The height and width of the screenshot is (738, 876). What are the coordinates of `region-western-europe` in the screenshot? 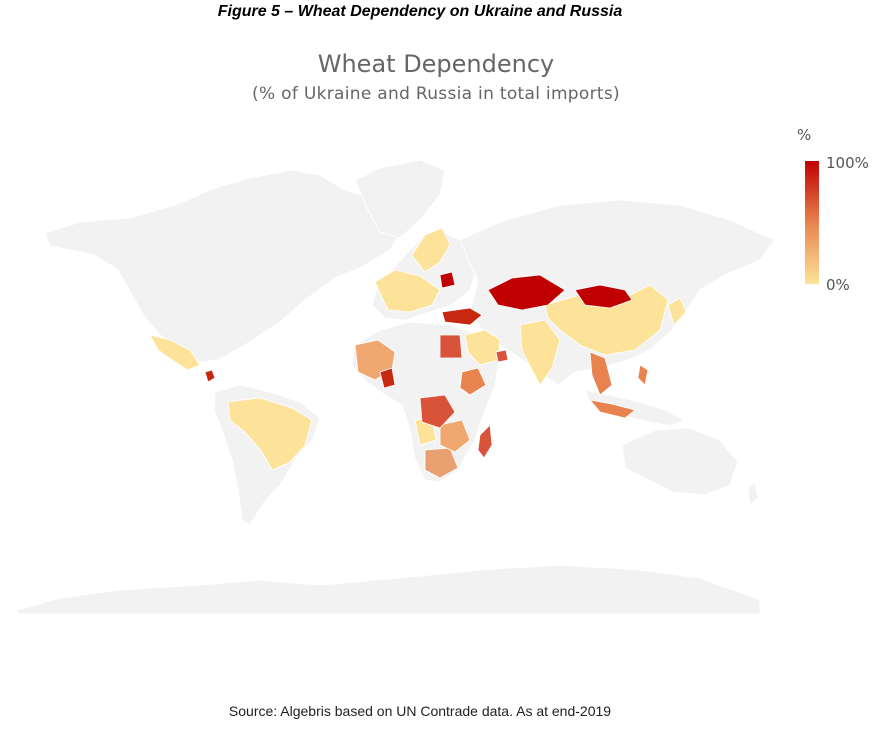 It's located at (407, 291).